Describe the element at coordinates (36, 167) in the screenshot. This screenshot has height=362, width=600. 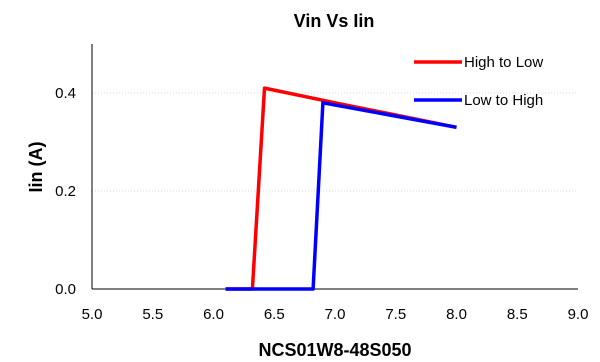
I see `y-axis-title: Iin (A)` at that location.